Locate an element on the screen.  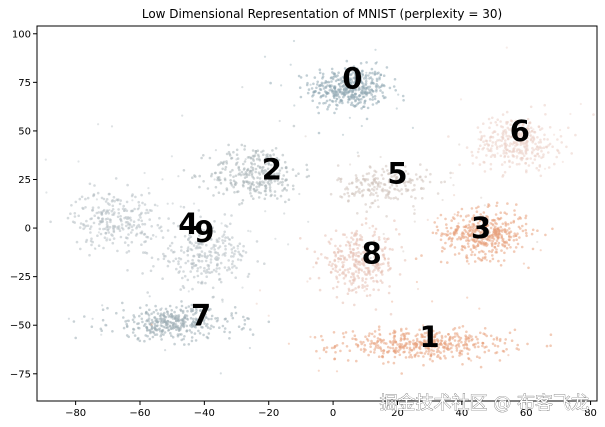
cluster-label-5: 5 is located at coordinates (397, 174).